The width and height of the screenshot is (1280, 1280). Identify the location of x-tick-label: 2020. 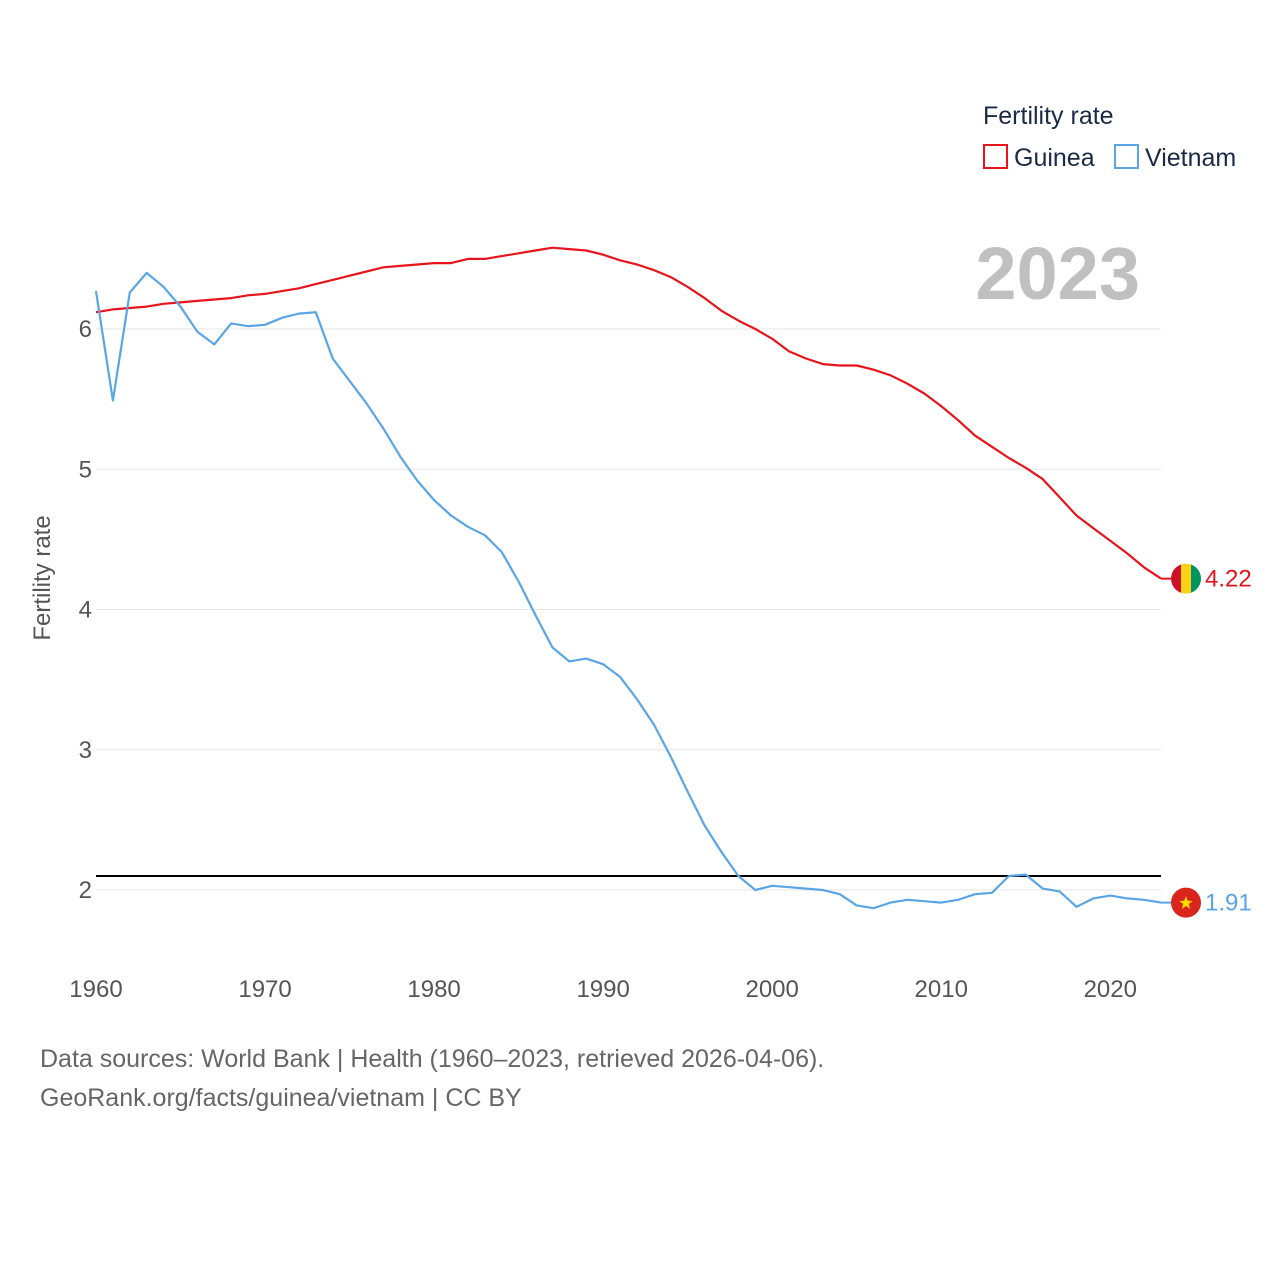
(1110, 989).